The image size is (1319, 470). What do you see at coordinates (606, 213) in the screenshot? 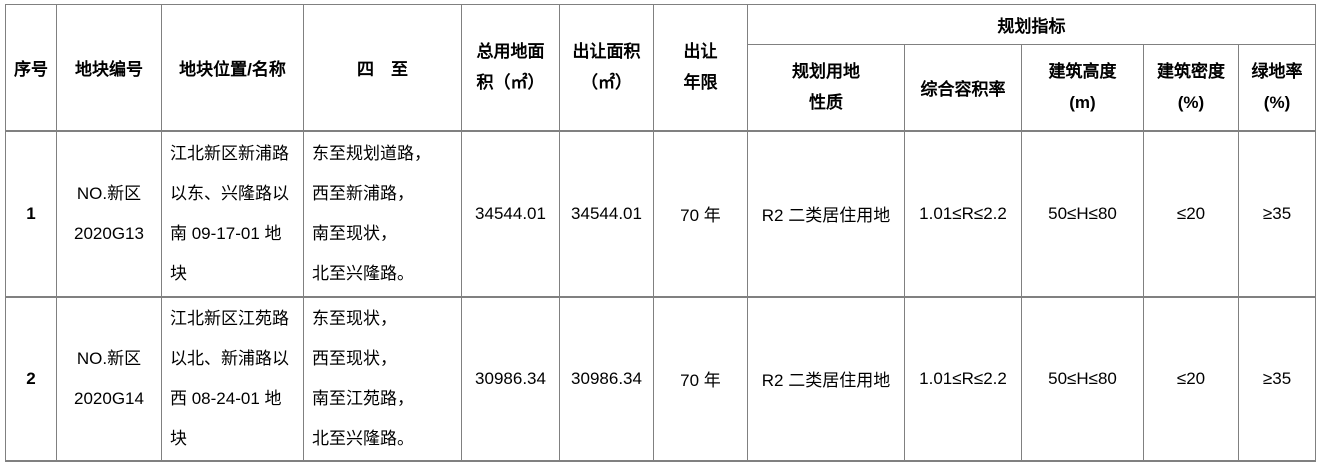
I see `cell-transfer-area: 34544.01` at bounding box center [606, 213].